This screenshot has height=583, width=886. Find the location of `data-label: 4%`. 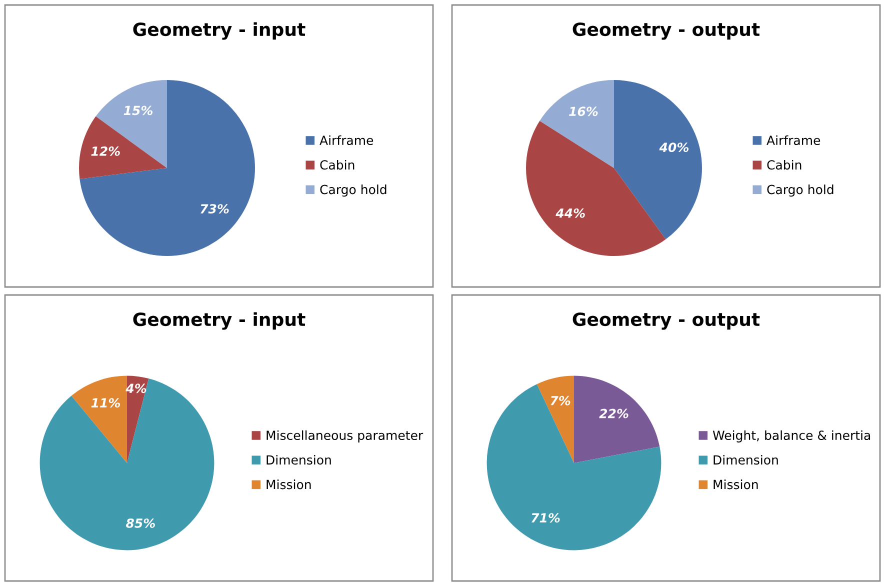

data-label: 4% is located at coordinates (136, 389).